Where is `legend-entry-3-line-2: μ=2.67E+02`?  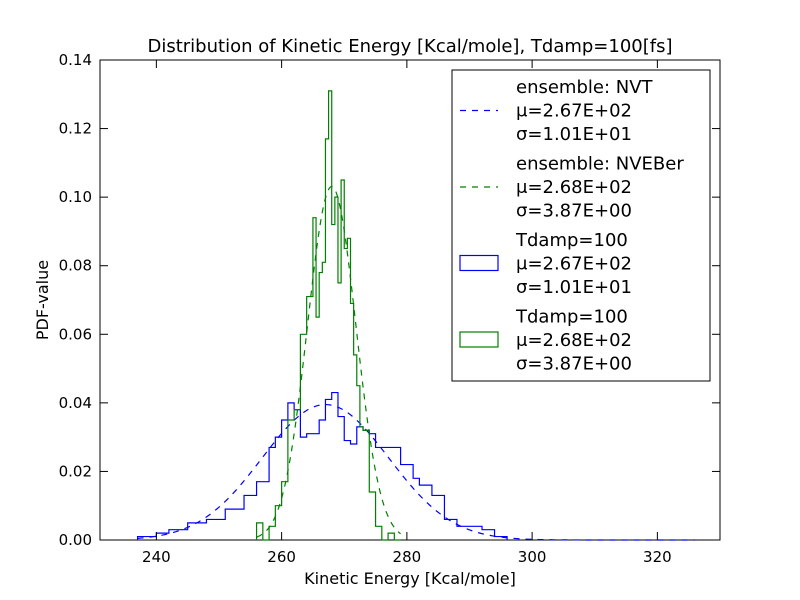
legend-entry-3-line-2: μ=2.67E+02 is located at coordinates (574, 264).